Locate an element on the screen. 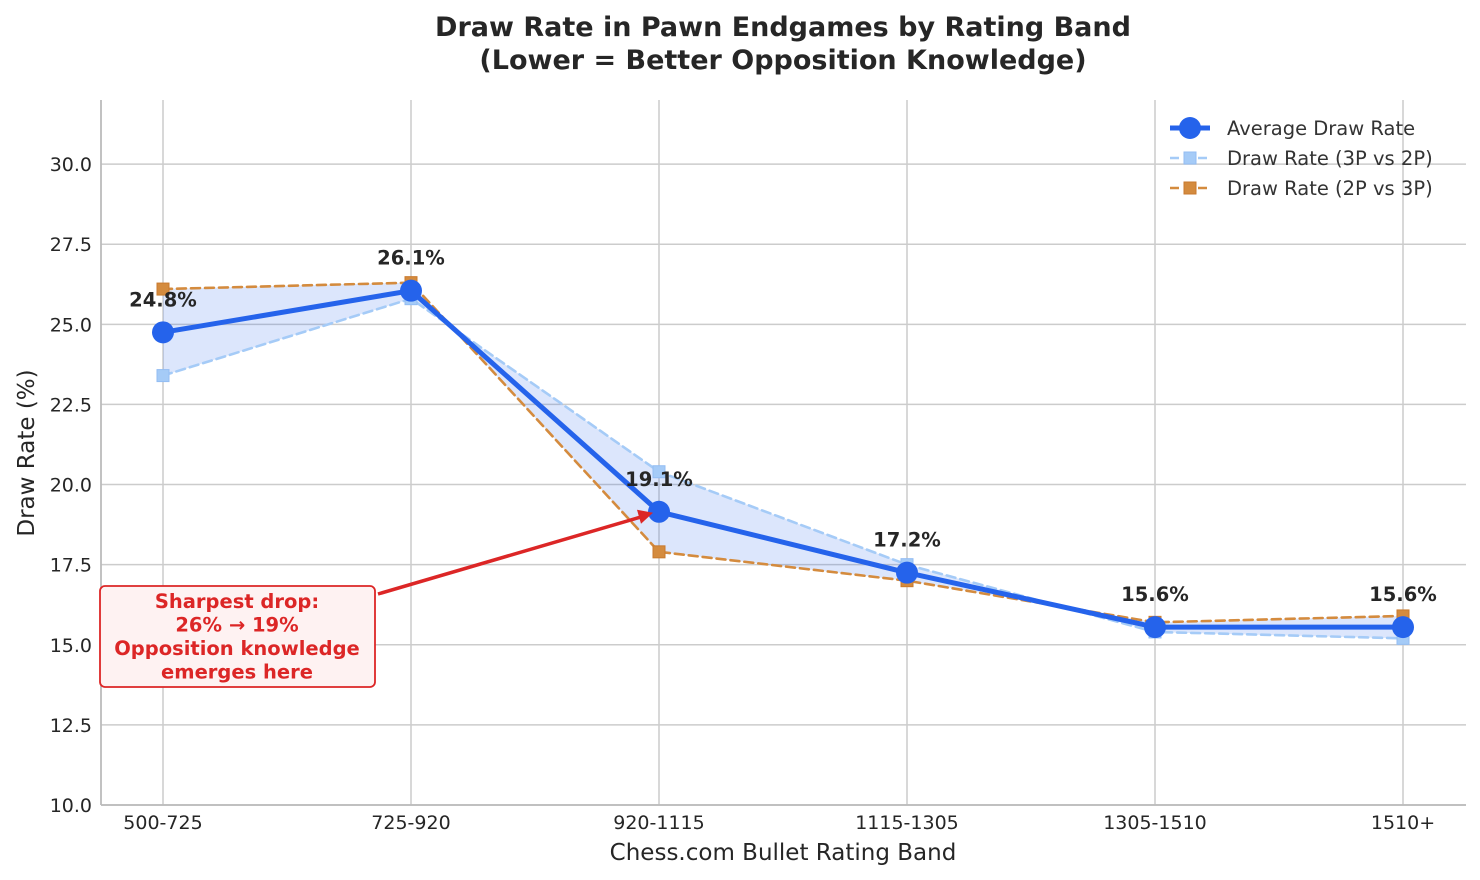  x-tick-label: 1510+ is located at coordinates (1403, 823).